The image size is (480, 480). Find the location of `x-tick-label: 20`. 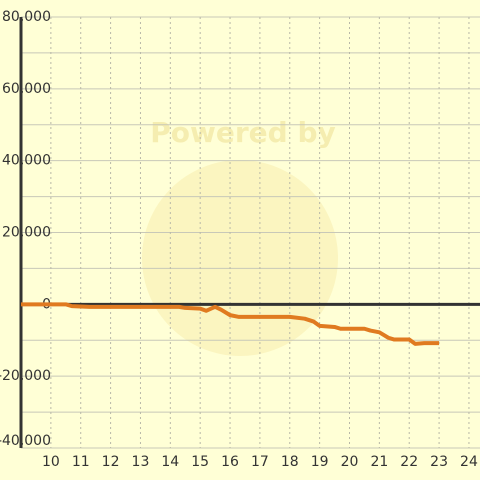

x-tick-label: 20 is located at coordinates (350, 462).